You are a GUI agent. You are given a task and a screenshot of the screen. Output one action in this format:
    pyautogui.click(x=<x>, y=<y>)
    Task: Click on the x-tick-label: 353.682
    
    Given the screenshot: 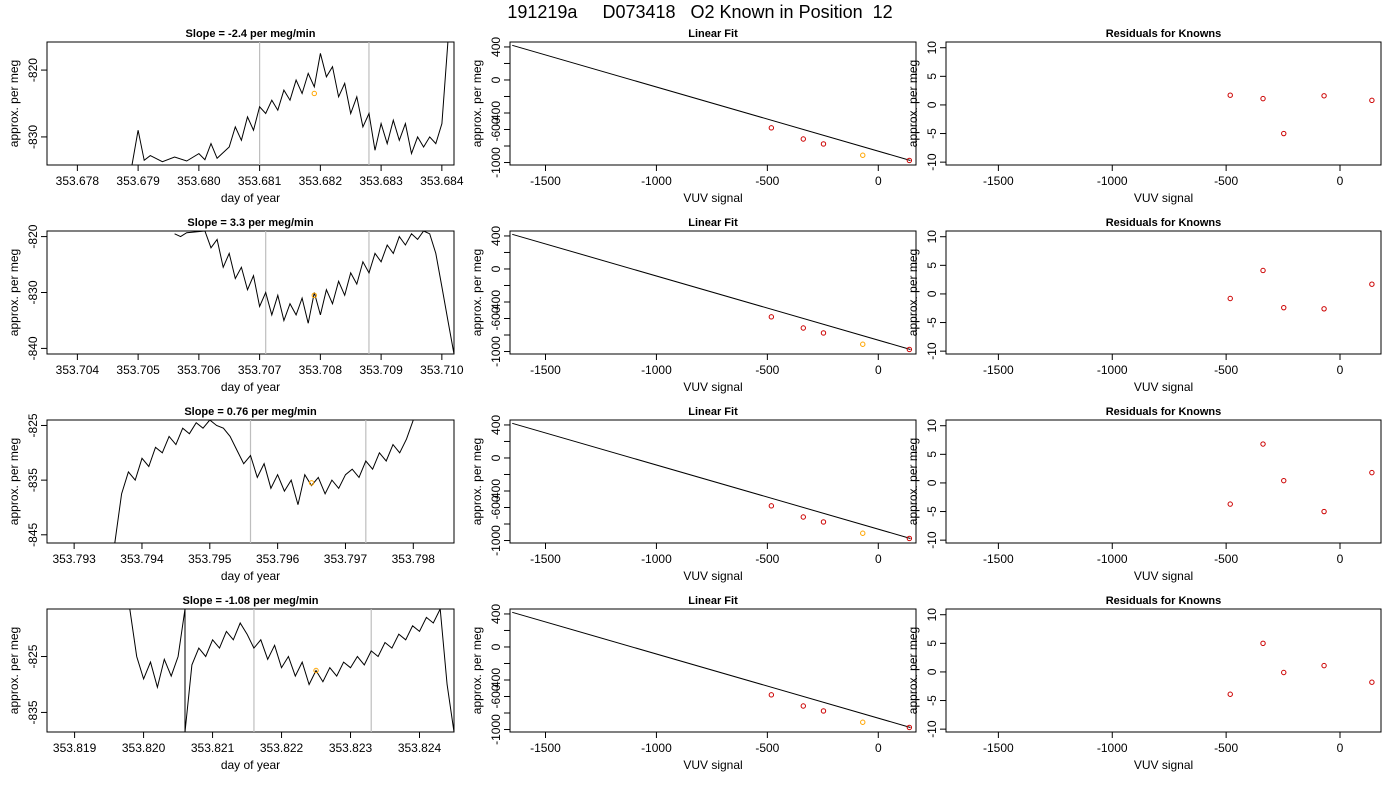 What is the action you would take?
    pyautogui.click(x=321, y=181)
    